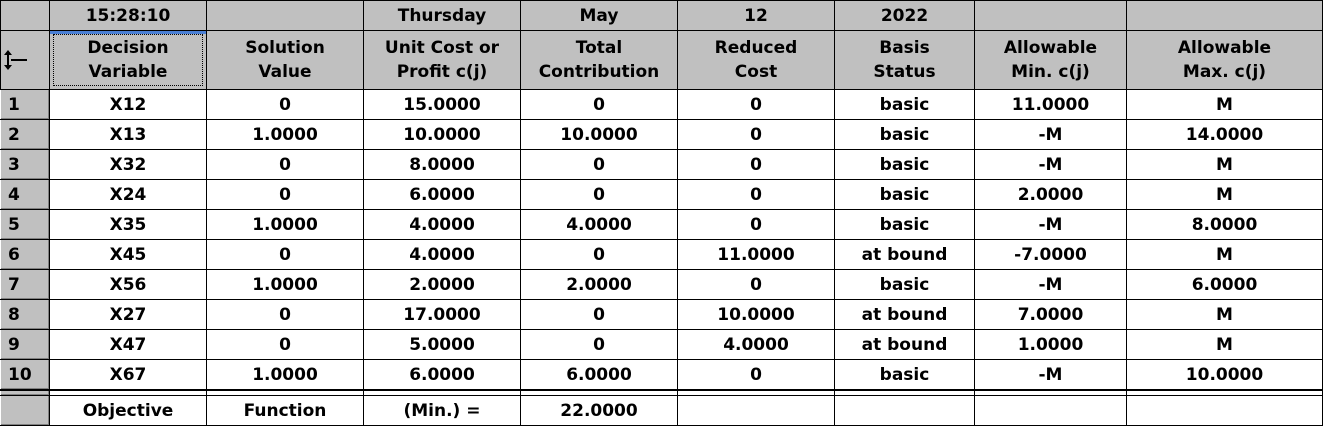 Image resolution: width=1324 pixels, height=437 pixels. Describe the element at coordinates (25, 284) in the screenshot. I see `row-number: 7` at that location.